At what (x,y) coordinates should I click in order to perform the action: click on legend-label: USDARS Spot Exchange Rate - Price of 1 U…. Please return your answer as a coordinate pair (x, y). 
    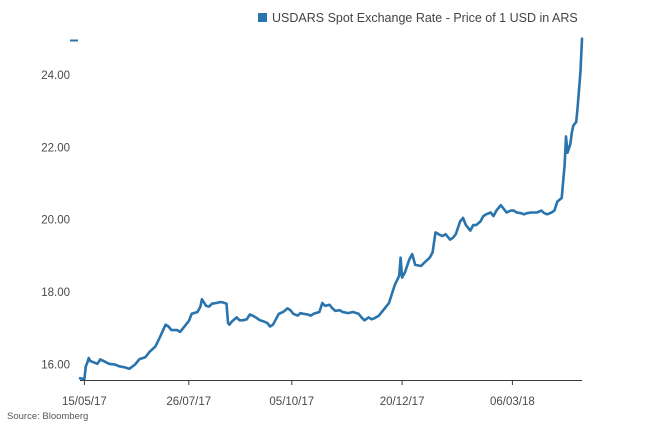
    Looking at the image, I should click on (425, 18).